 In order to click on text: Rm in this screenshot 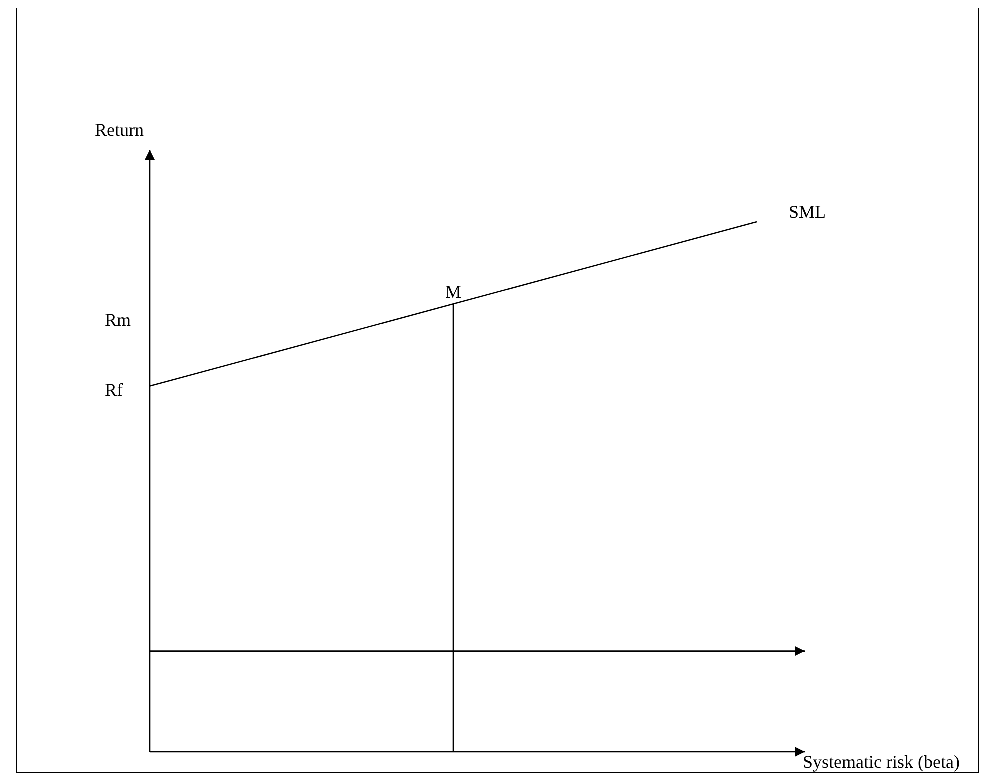, I will do `click(118, 320)`.